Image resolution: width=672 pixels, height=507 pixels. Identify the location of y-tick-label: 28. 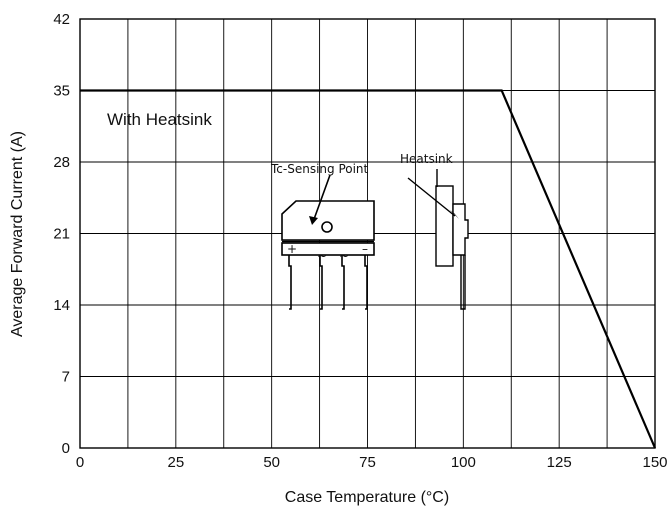
(61, 162).